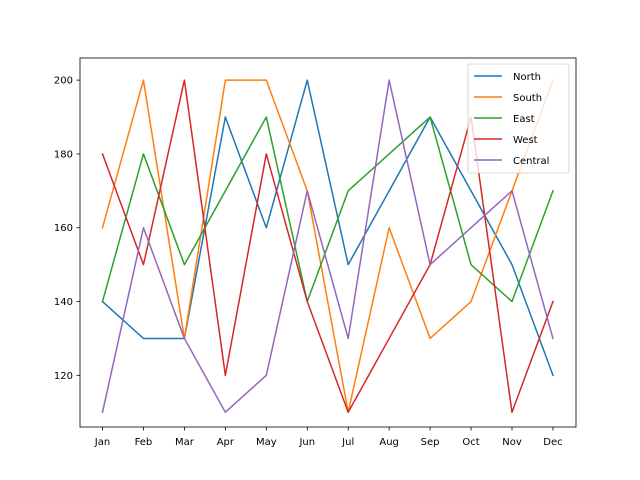 This screenshot has height=480, width=640. What do you see at coordinates (63, 154) in the screenshot?
I see `y-tick-label: 180` at bounding box center [63, 154].